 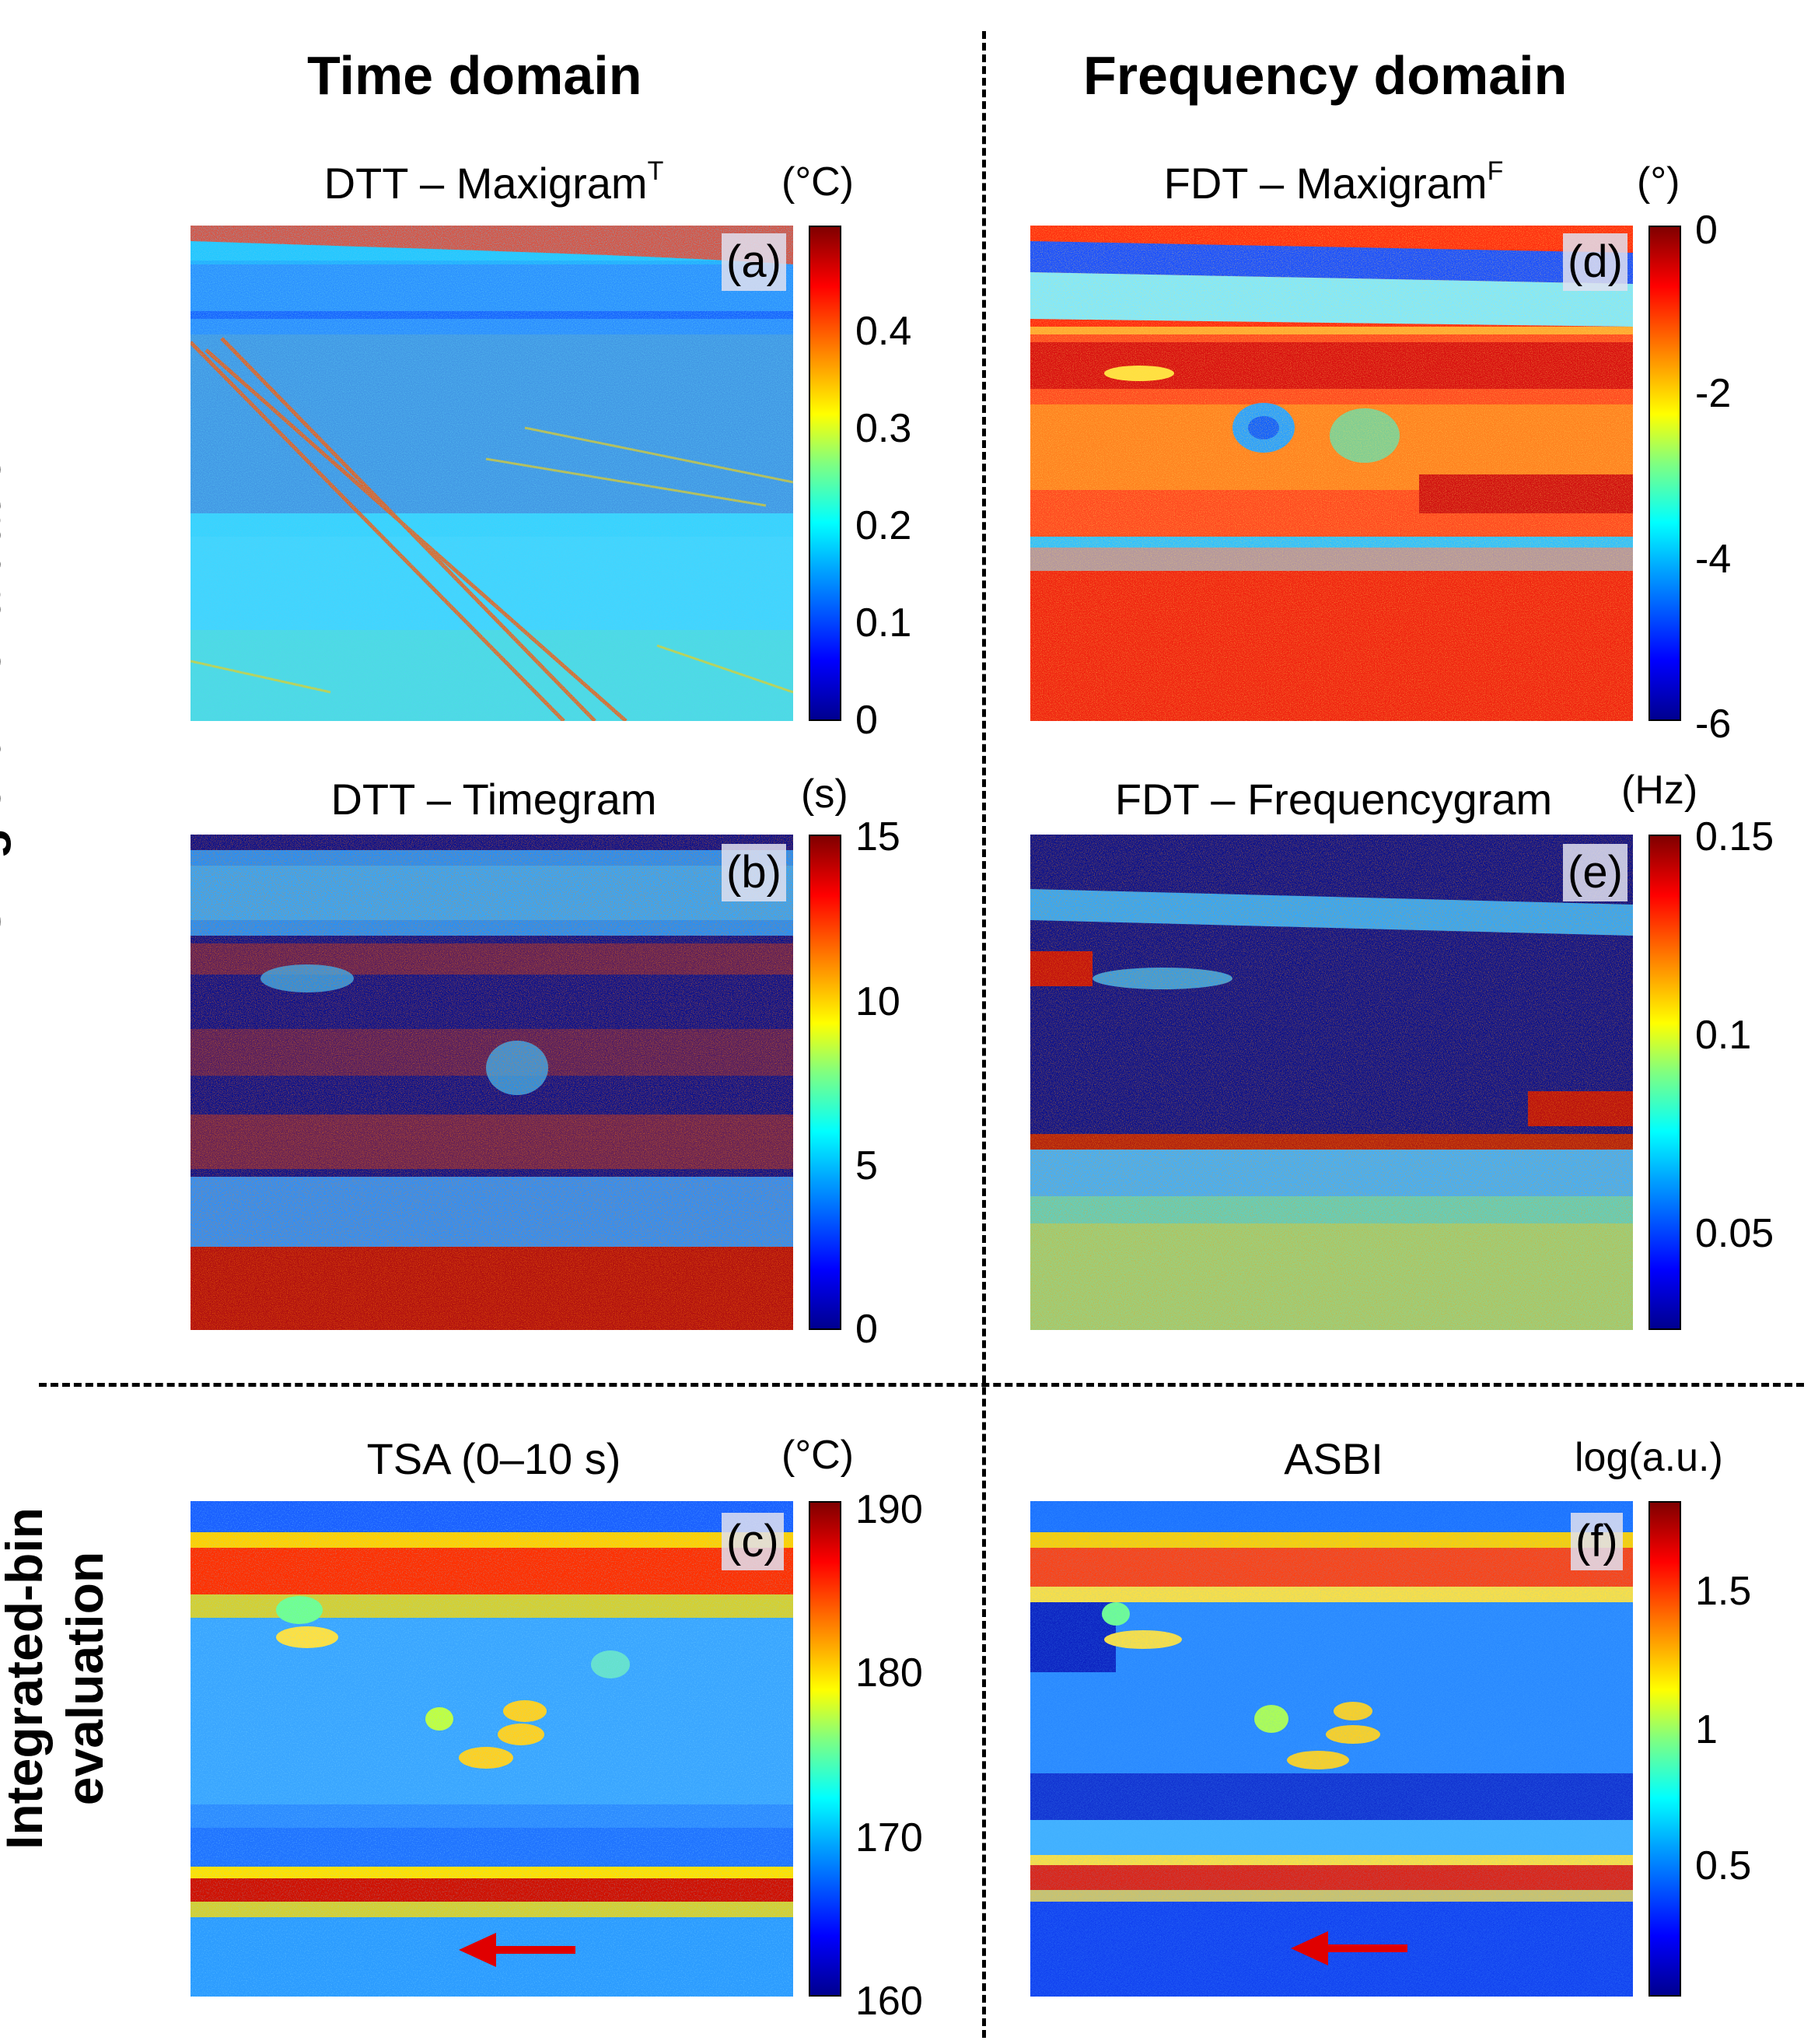 I want to click on panel-e-tick: 0.1, so click(x=1724, y=1035).